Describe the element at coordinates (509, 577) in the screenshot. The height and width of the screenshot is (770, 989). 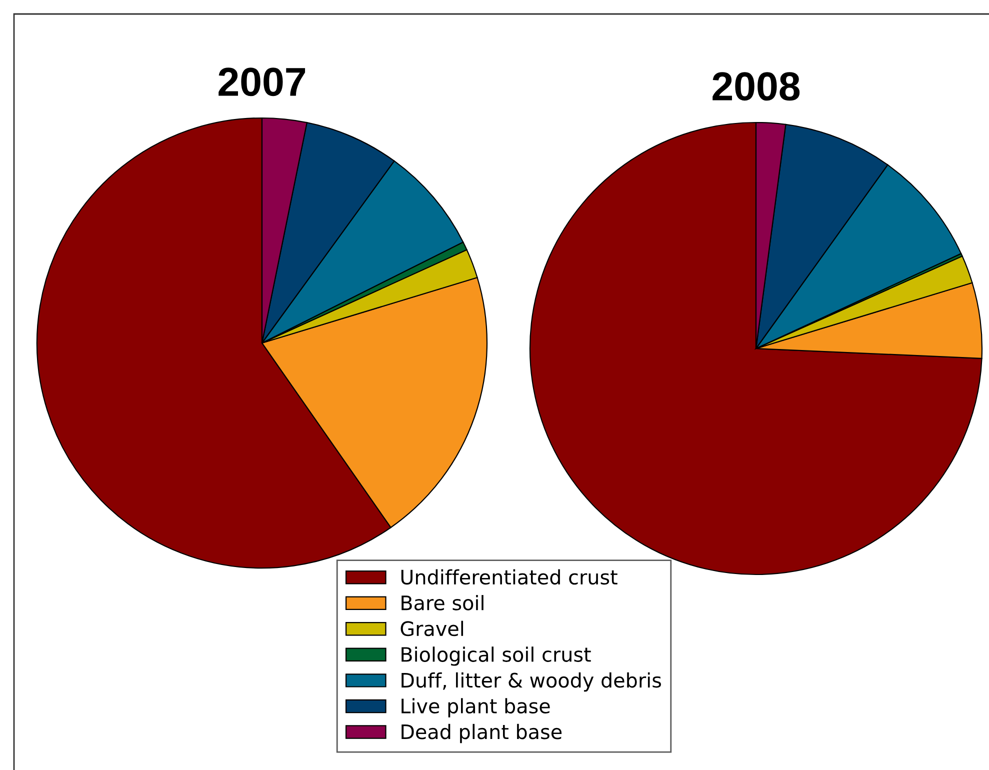
I see `legend-label: Undifferentiated crust` at that location.